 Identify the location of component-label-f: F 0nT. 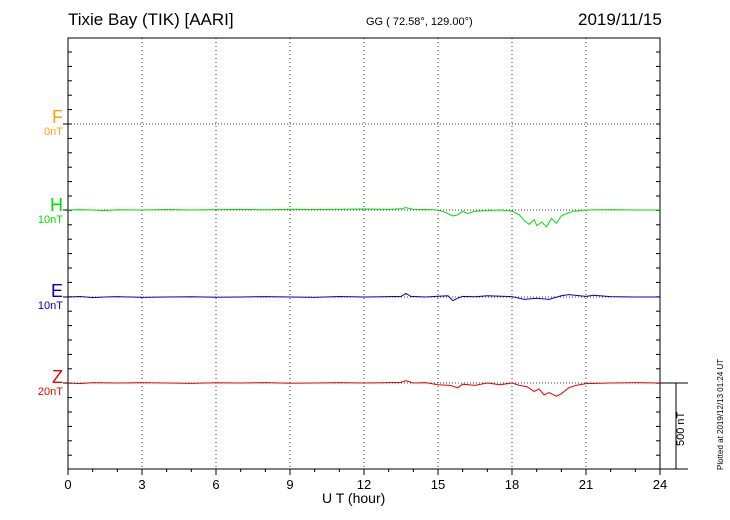
(53, 123).